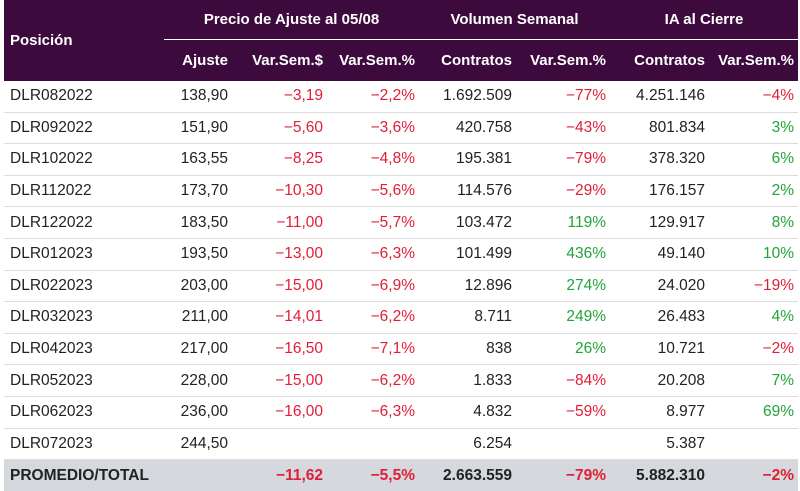 Image resolution: width=800 pixels, height=491 pixels. Describe the element at coordinates (753, 349) in the screenshot. I see `oi-var-cell: −2%` at that location.